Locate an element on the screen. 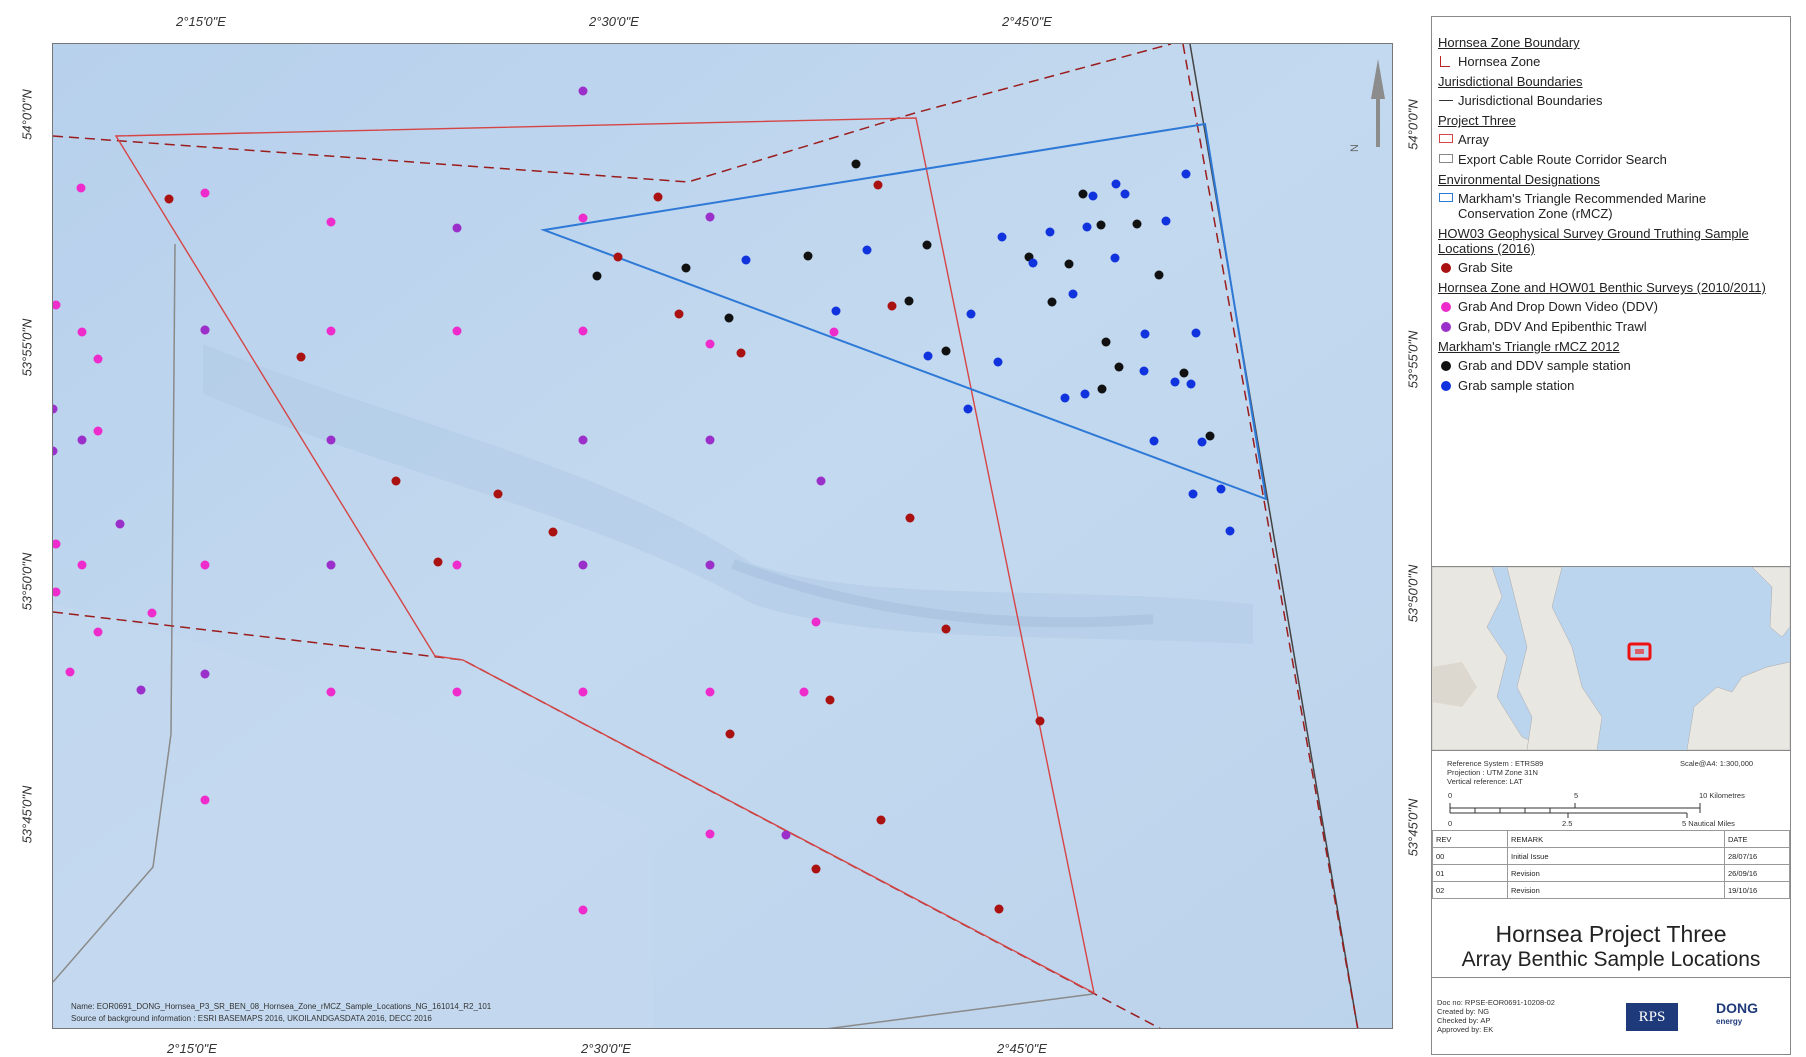 The width and height of the screenshot is (1806, 1057). overview-inset-map is located at coordinates (1611, 658).